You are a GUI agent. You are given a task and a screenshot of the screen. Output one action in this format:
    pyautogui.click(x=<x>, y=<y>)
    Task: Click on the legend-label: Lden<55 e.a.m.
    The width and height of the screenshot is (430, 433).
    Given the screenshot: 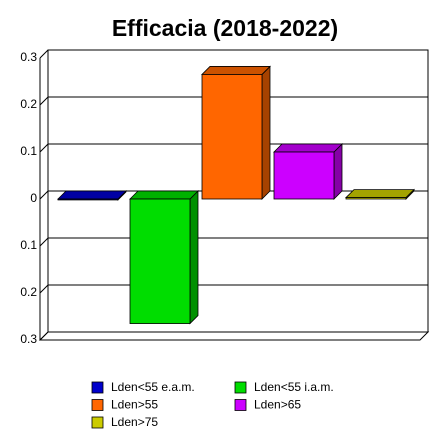 What is the action you would take?
    pyautogui.click(x=153, y=387)
    